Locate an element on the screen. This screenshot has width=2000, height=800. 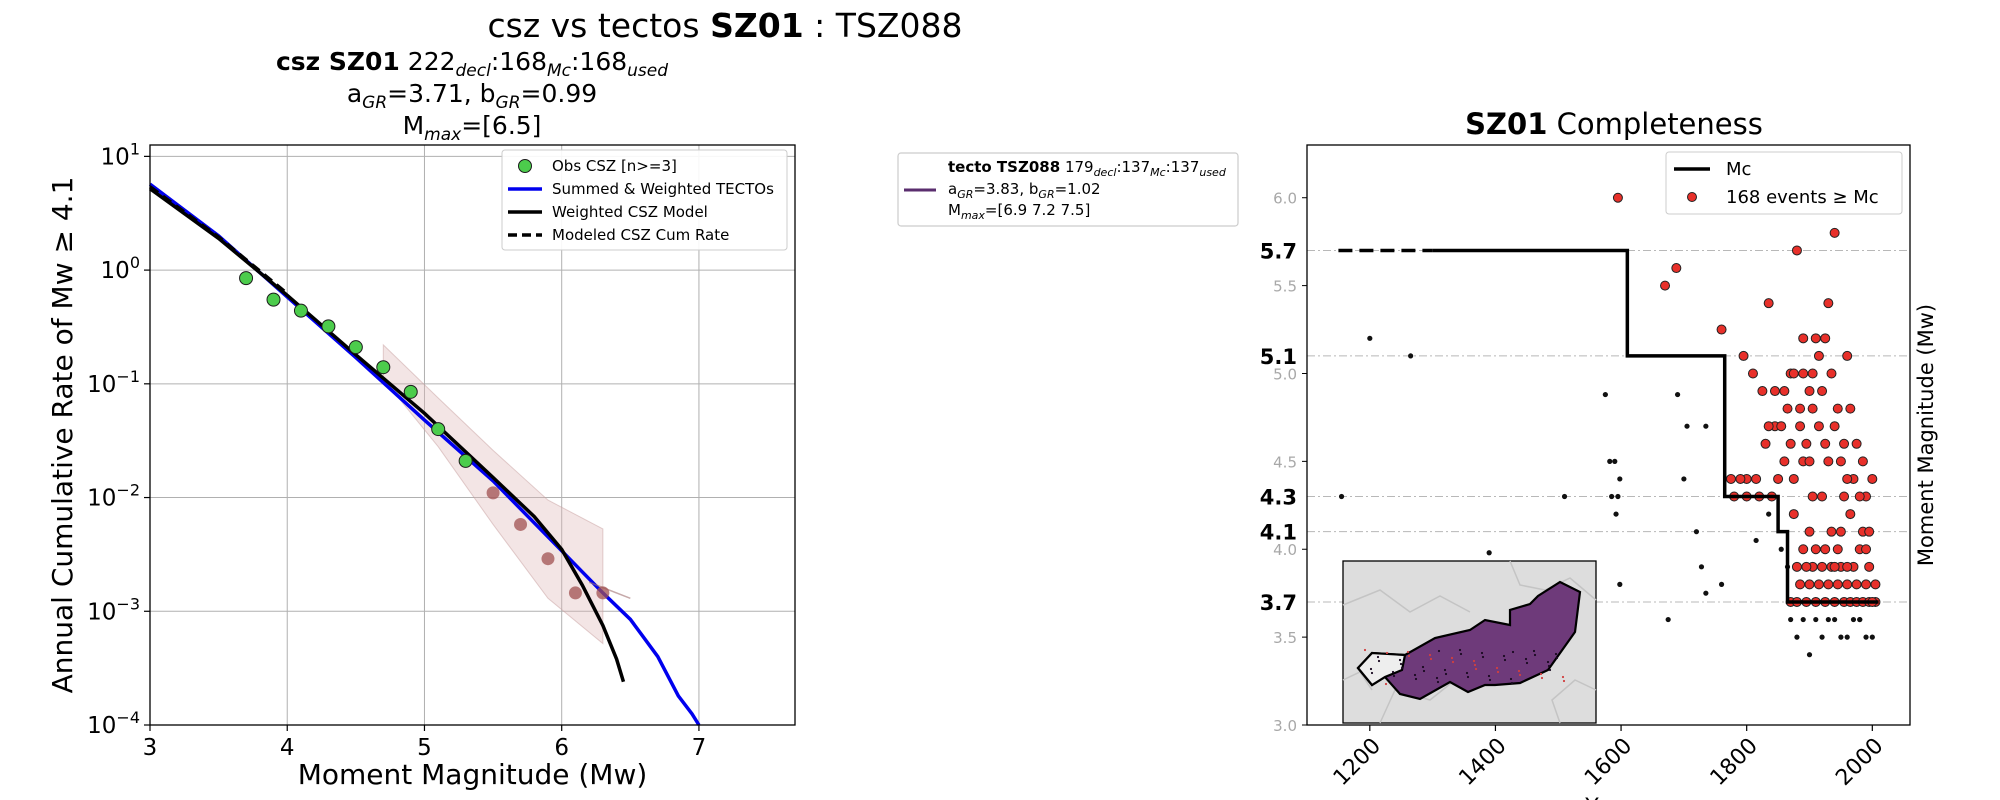
x-tick-label: 1600 is located at coordinates (1608, 762).